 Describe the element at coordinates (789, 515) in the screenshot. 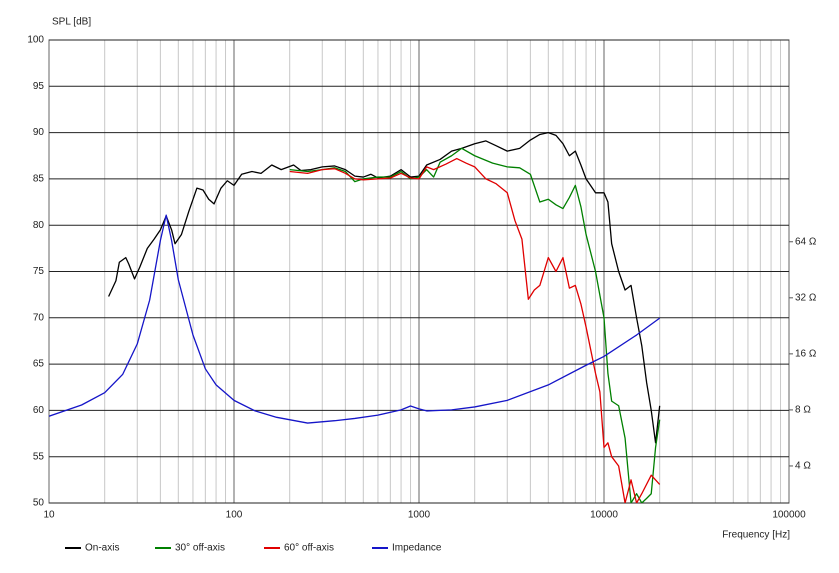

I see `x-tick-label: 100000` at that location.